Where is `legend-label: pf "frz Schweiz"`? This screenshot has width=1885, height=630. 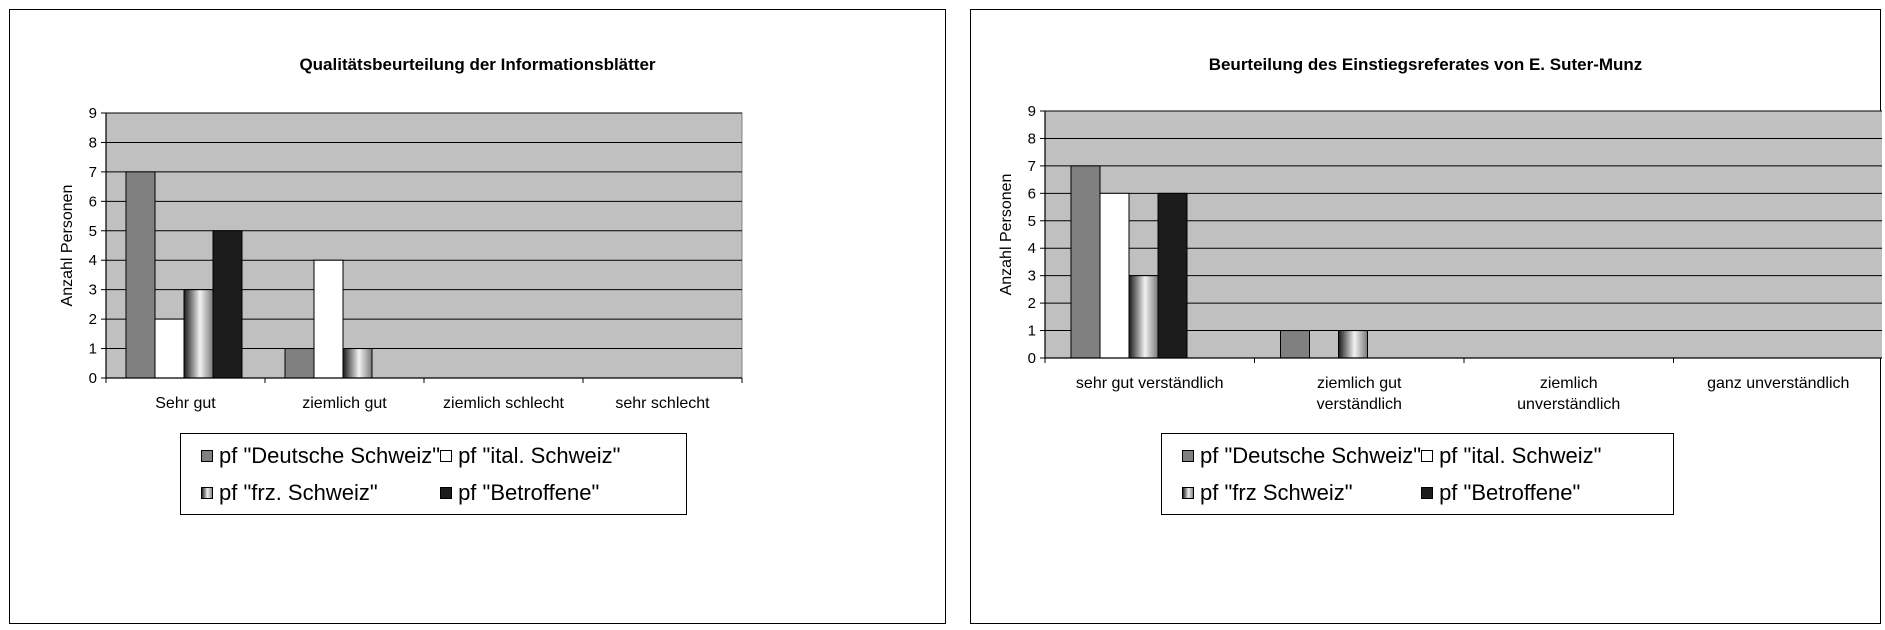
legend-label: pf "frz Schweiz" is located at coordinates (1276, 492).